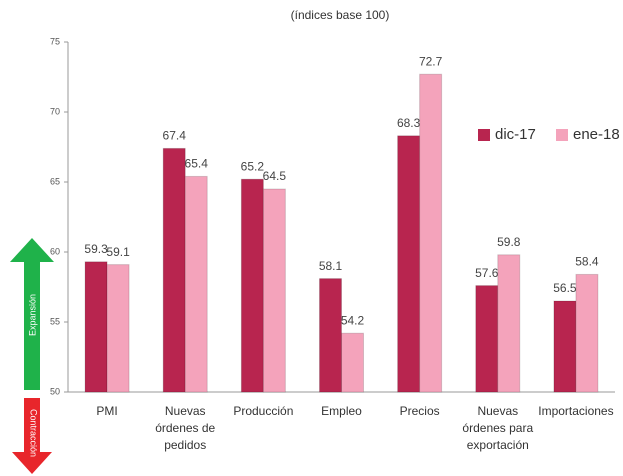 This screenshot has height=476, width=623. What do you see at coordinates (587, 262) in the screenshot?
I see `data-label: 58.4` at bounding box center [587, 262].